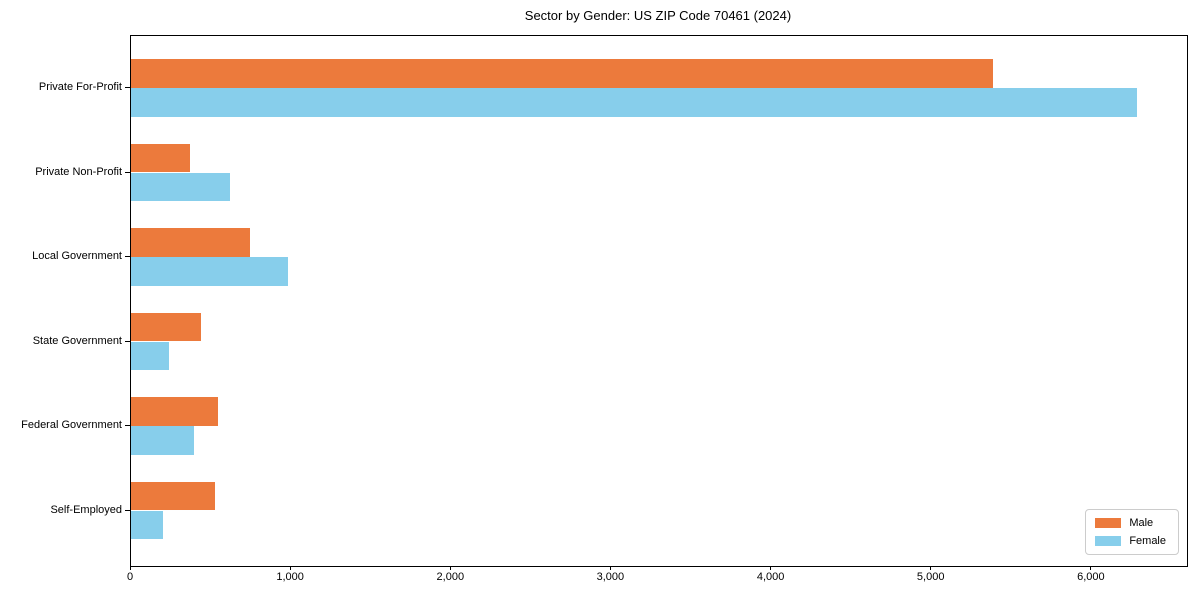 This screenshot has height=600, width=1200. I want to click on bar-male-self-employed, so click(173, 496).